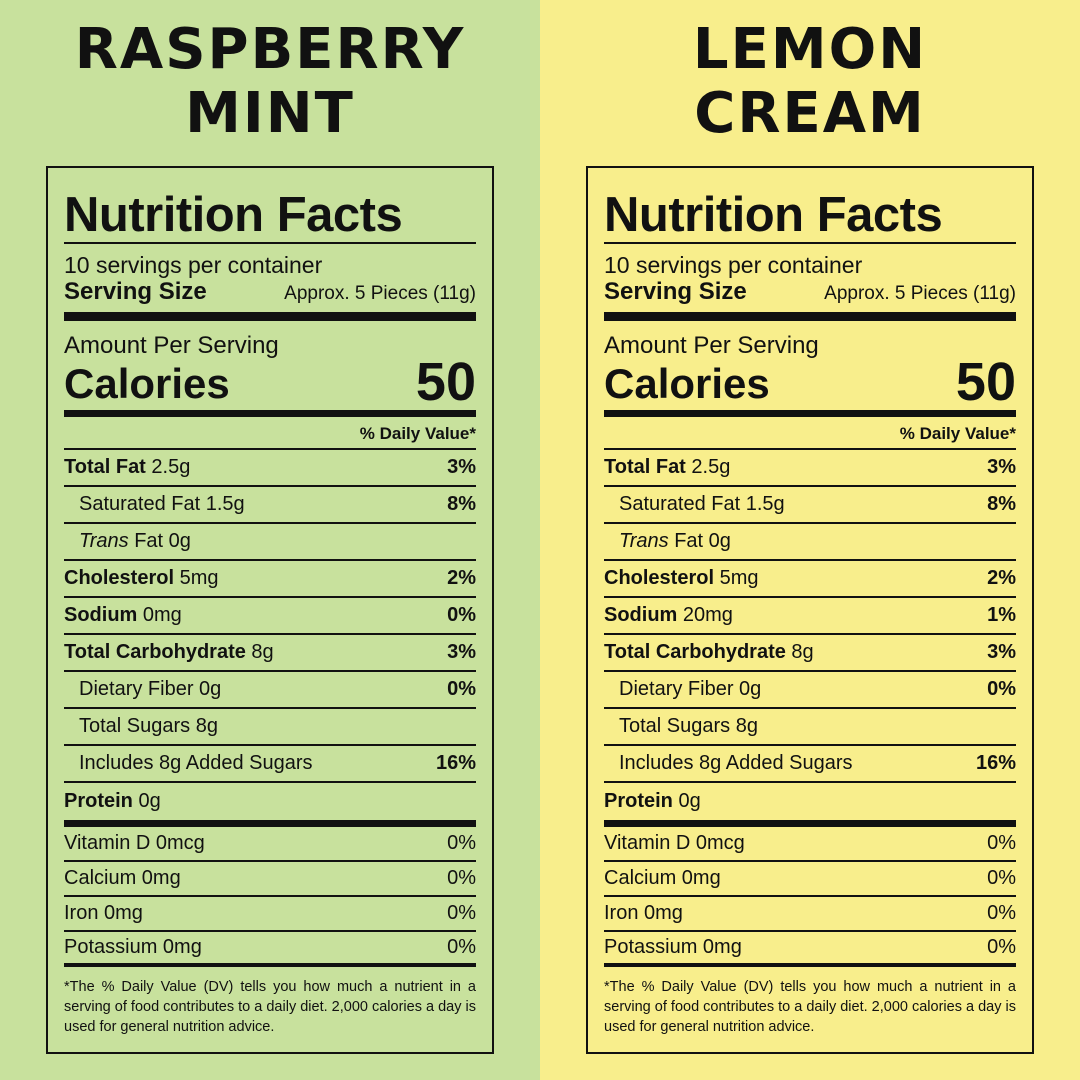 The image size is (1080, 1080). What do you see at coordinates (810, 295) in the screenshot?
I see `serving-size-row: Serving Size Approx. 5 Pieces (11g)` at bounding box center [810, 295].